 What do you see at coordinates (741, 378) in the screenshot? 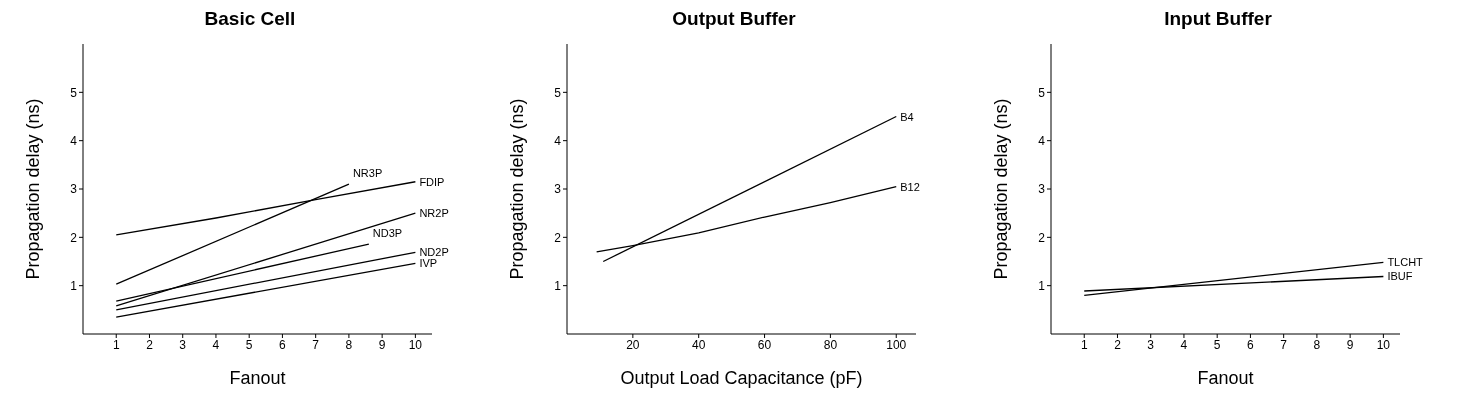
I see `x-axis-title: Output Load Capacitance (pF)` at bounding box center [741, 378].